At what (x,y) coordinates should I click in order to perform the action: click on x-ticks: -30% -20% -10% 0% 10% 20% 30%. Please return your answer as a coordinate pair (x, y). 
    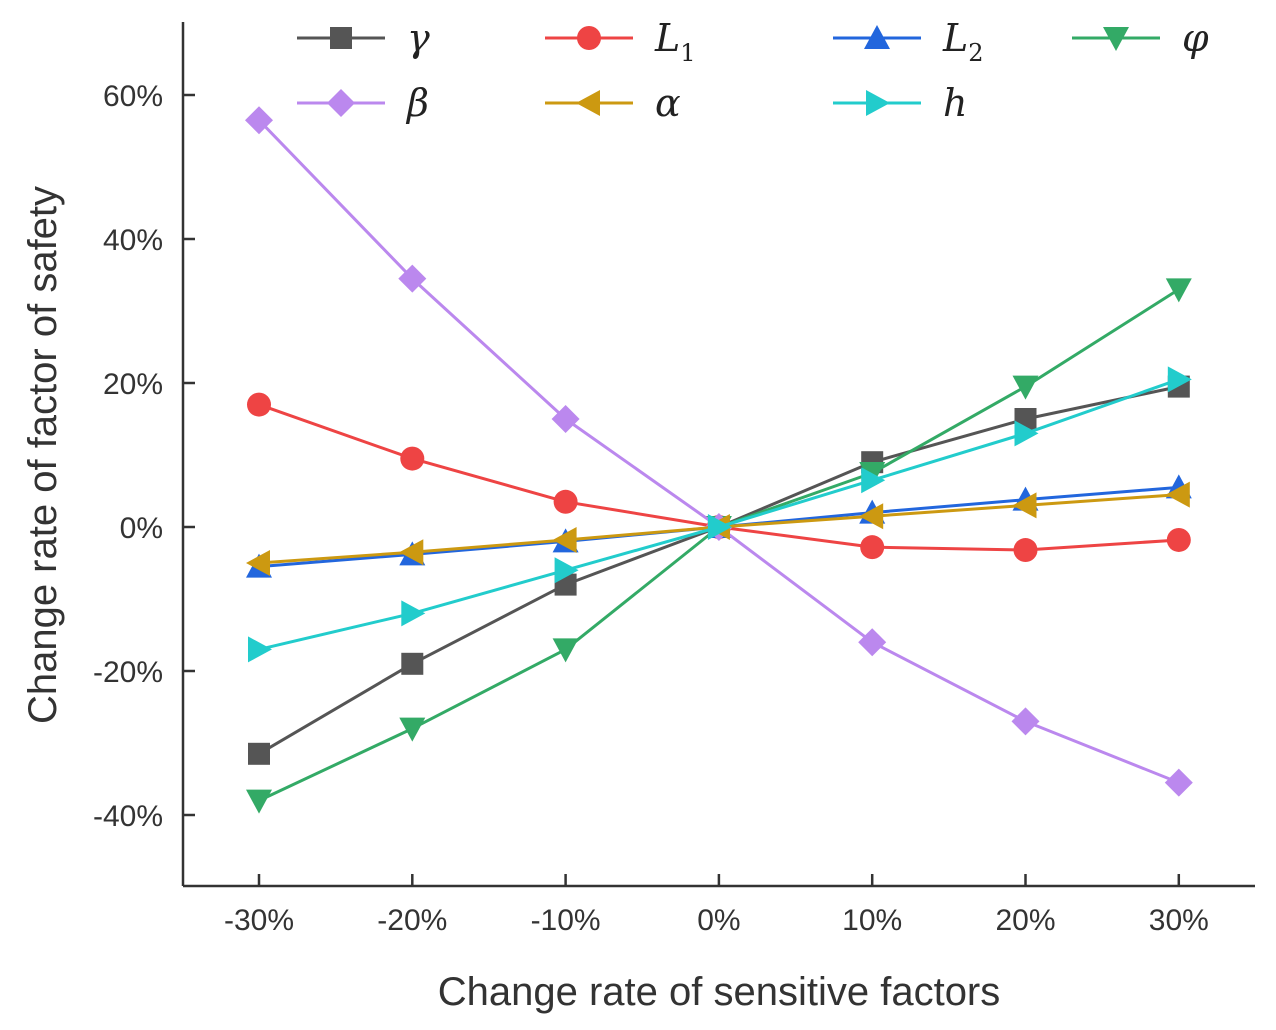
    Looking at the image, I should click on (716, 905).